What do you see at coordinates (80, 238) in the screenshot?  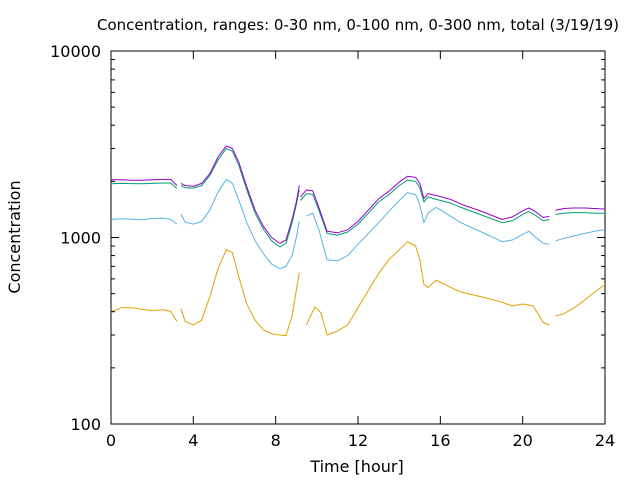 I see `y-tick-label: 1000` at bounding box center [80, 238].